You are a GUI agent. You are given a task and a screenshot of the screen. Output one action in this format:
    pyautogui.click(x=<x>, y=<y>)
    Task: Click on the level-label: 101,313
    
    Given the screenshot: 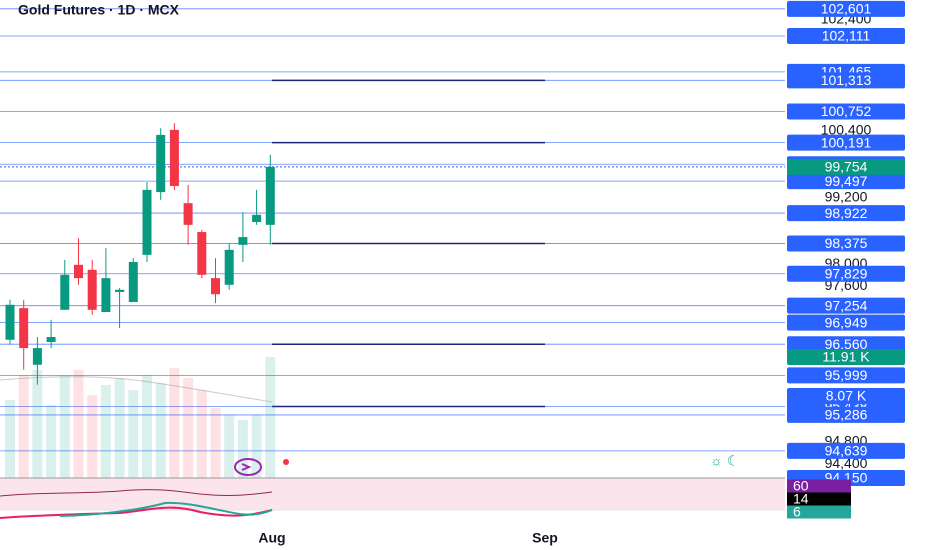 What is the action you would take?
    pyautogui.click(x=846, y=80)
    